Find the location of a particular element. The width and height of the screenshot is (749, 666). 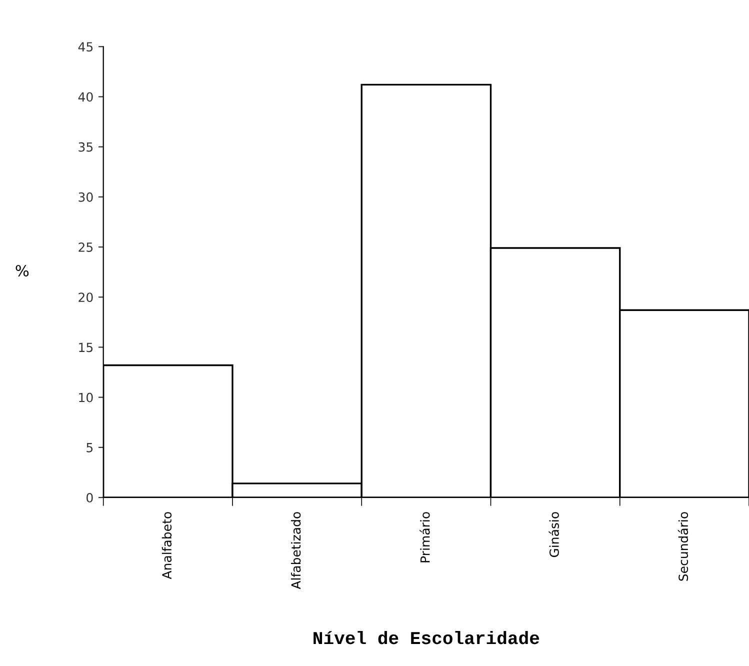

y-axis-title: % is located at coordinates (22, 270).